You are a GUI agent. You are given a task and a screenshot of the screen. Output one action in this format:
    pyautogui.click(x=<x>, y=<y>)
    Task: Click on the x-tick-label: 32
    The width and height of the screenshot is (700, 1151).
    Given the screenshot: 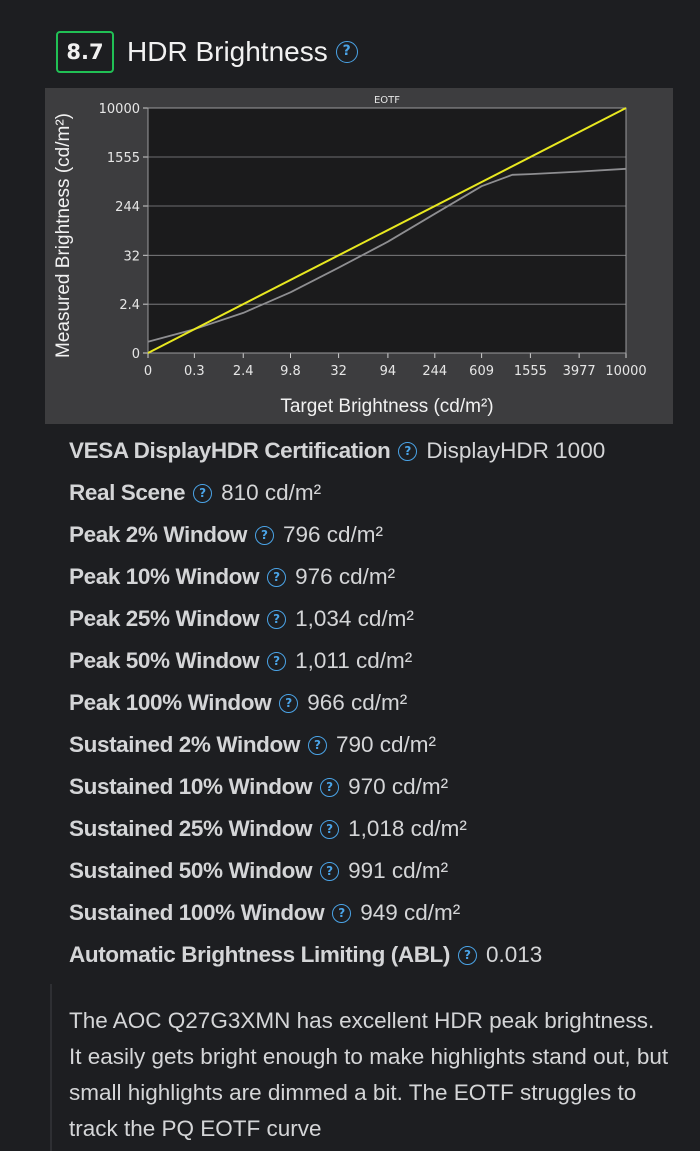 What is the action you would take?
    pyautogui.click(x=338, y=371)
    